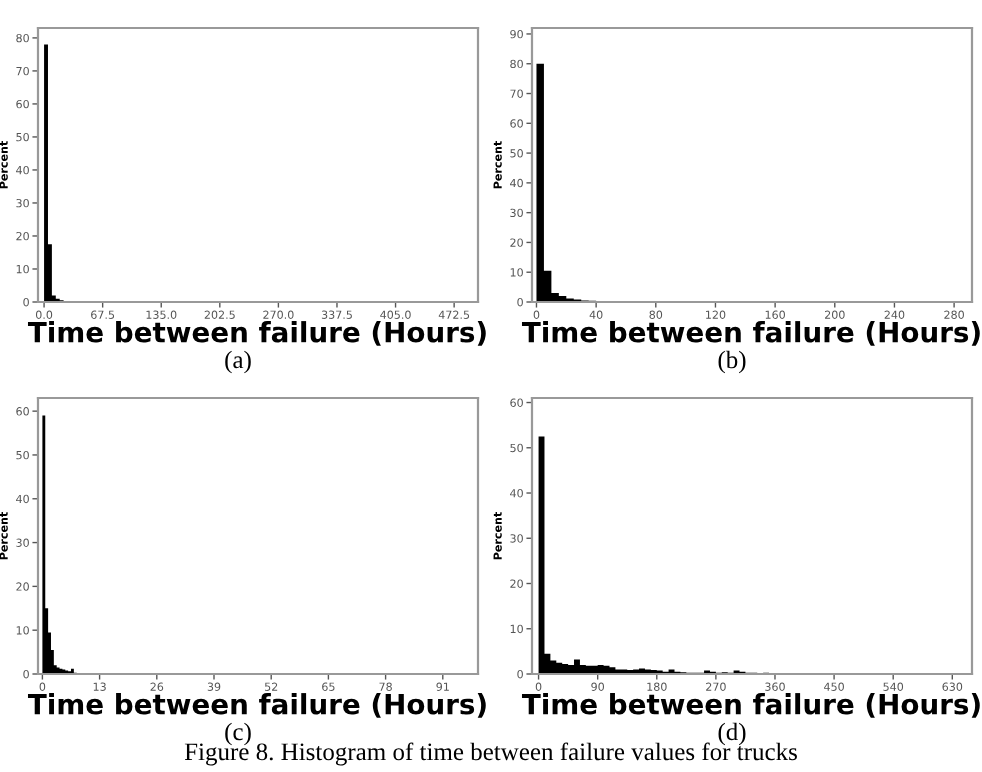  Describe the element at coordinates (732, 734) in the screenshot. I see `text: (d)` at that location.